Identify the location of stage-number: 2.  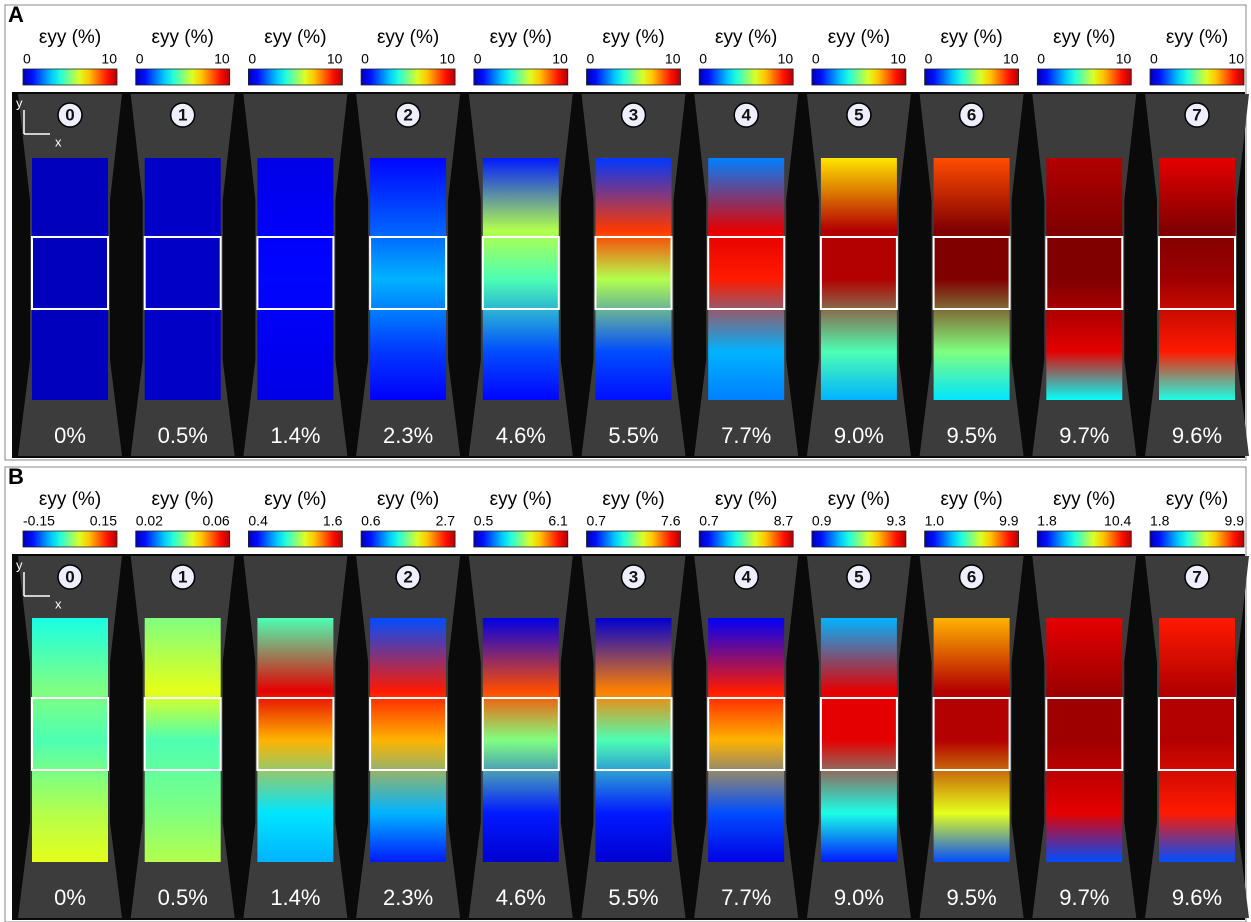
(407, 576).